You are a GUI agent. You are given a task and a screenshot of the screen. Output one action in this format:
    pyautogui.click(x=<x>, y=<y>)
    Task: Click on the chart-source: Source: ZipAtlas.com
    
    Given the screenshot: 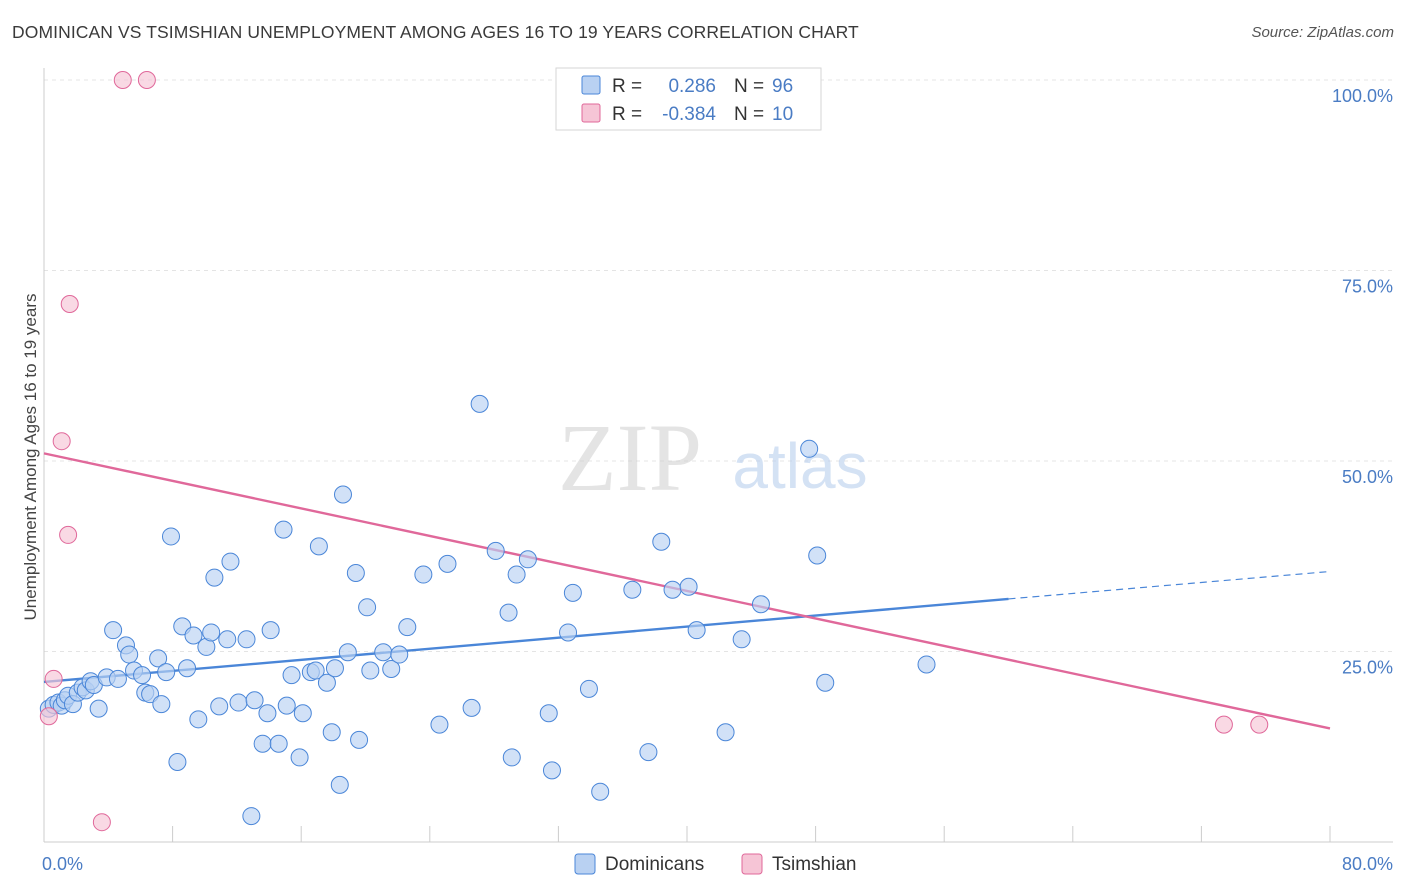 What is the action you would take?
    pyautogui.click(x=1322, y=32)
    